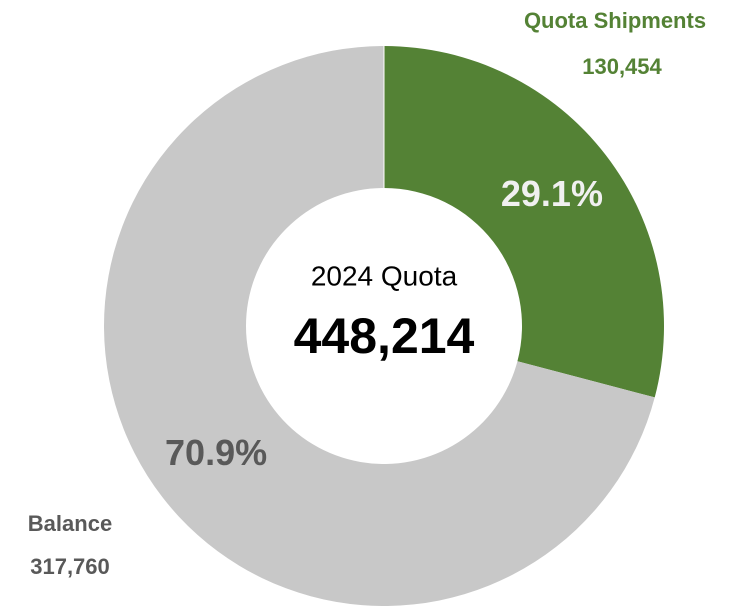  Describe the element at coordinates (384, 336) in the screenshot. I see `total-label: 448,214` at that location.